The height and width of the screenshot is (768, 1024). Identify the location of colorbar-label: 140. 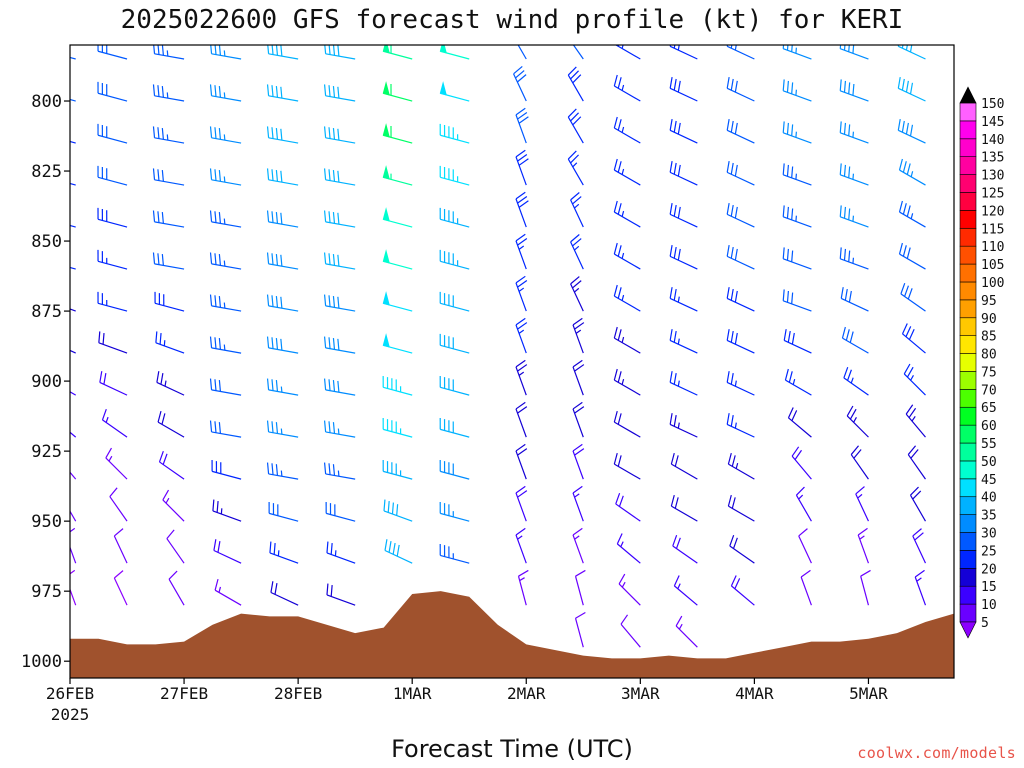
(992, 140).